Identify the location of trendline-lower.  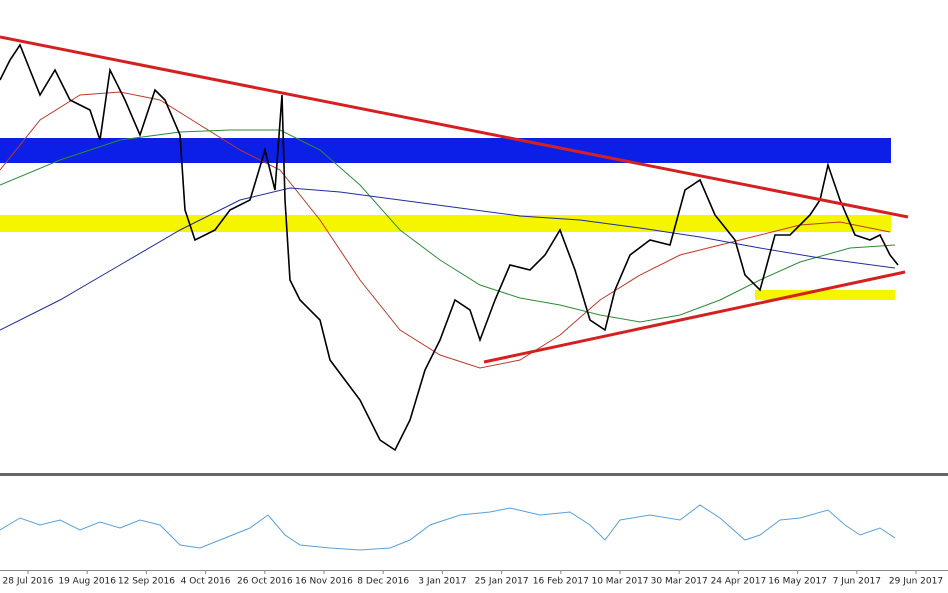
(694, 317).